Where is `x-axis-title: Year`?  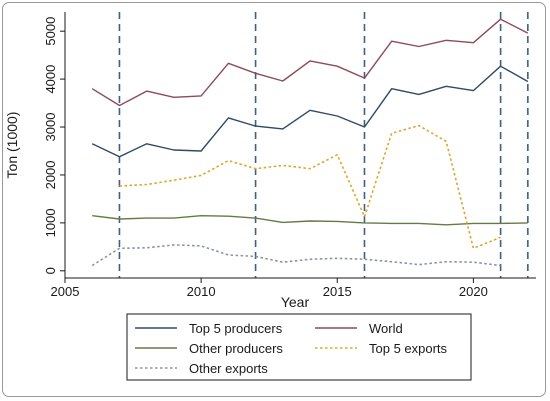
x-axis-title: Year is located at coordinates (295, 302).